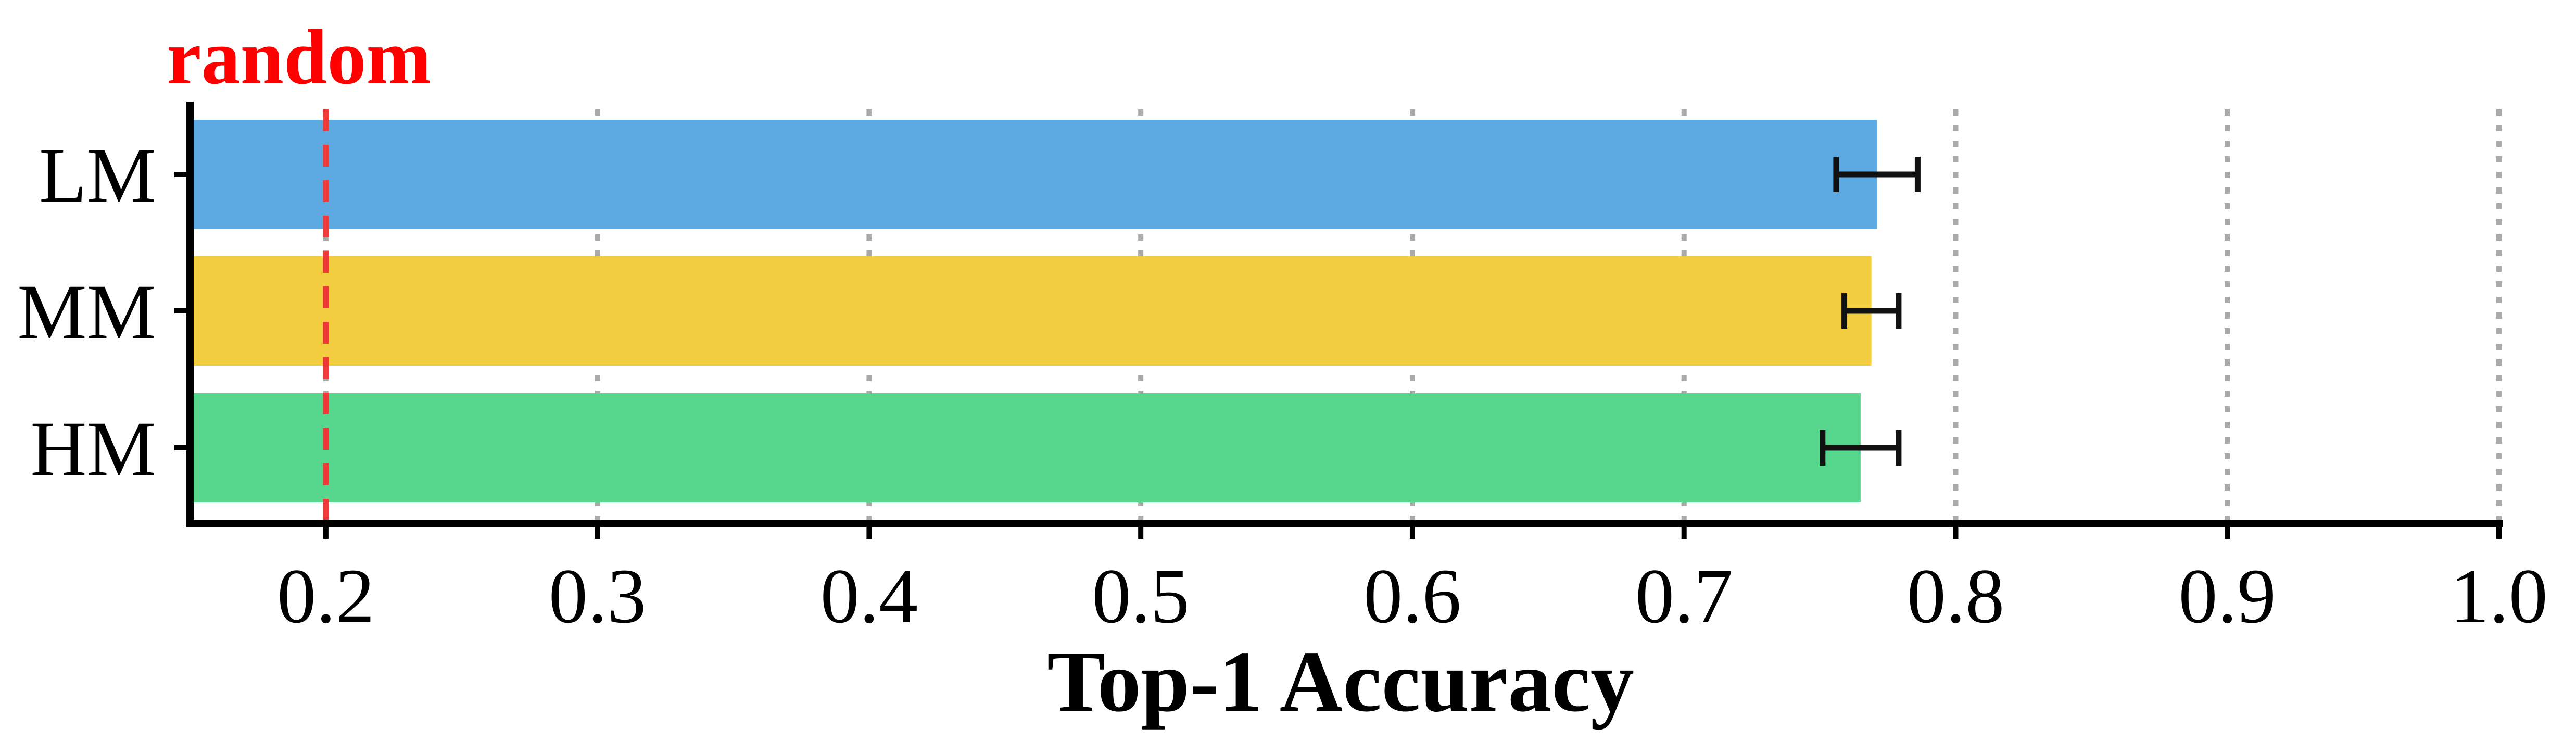  Describe the element at coordinates (1033, 174) in the screenshot. I see `bar-lm` at that location.